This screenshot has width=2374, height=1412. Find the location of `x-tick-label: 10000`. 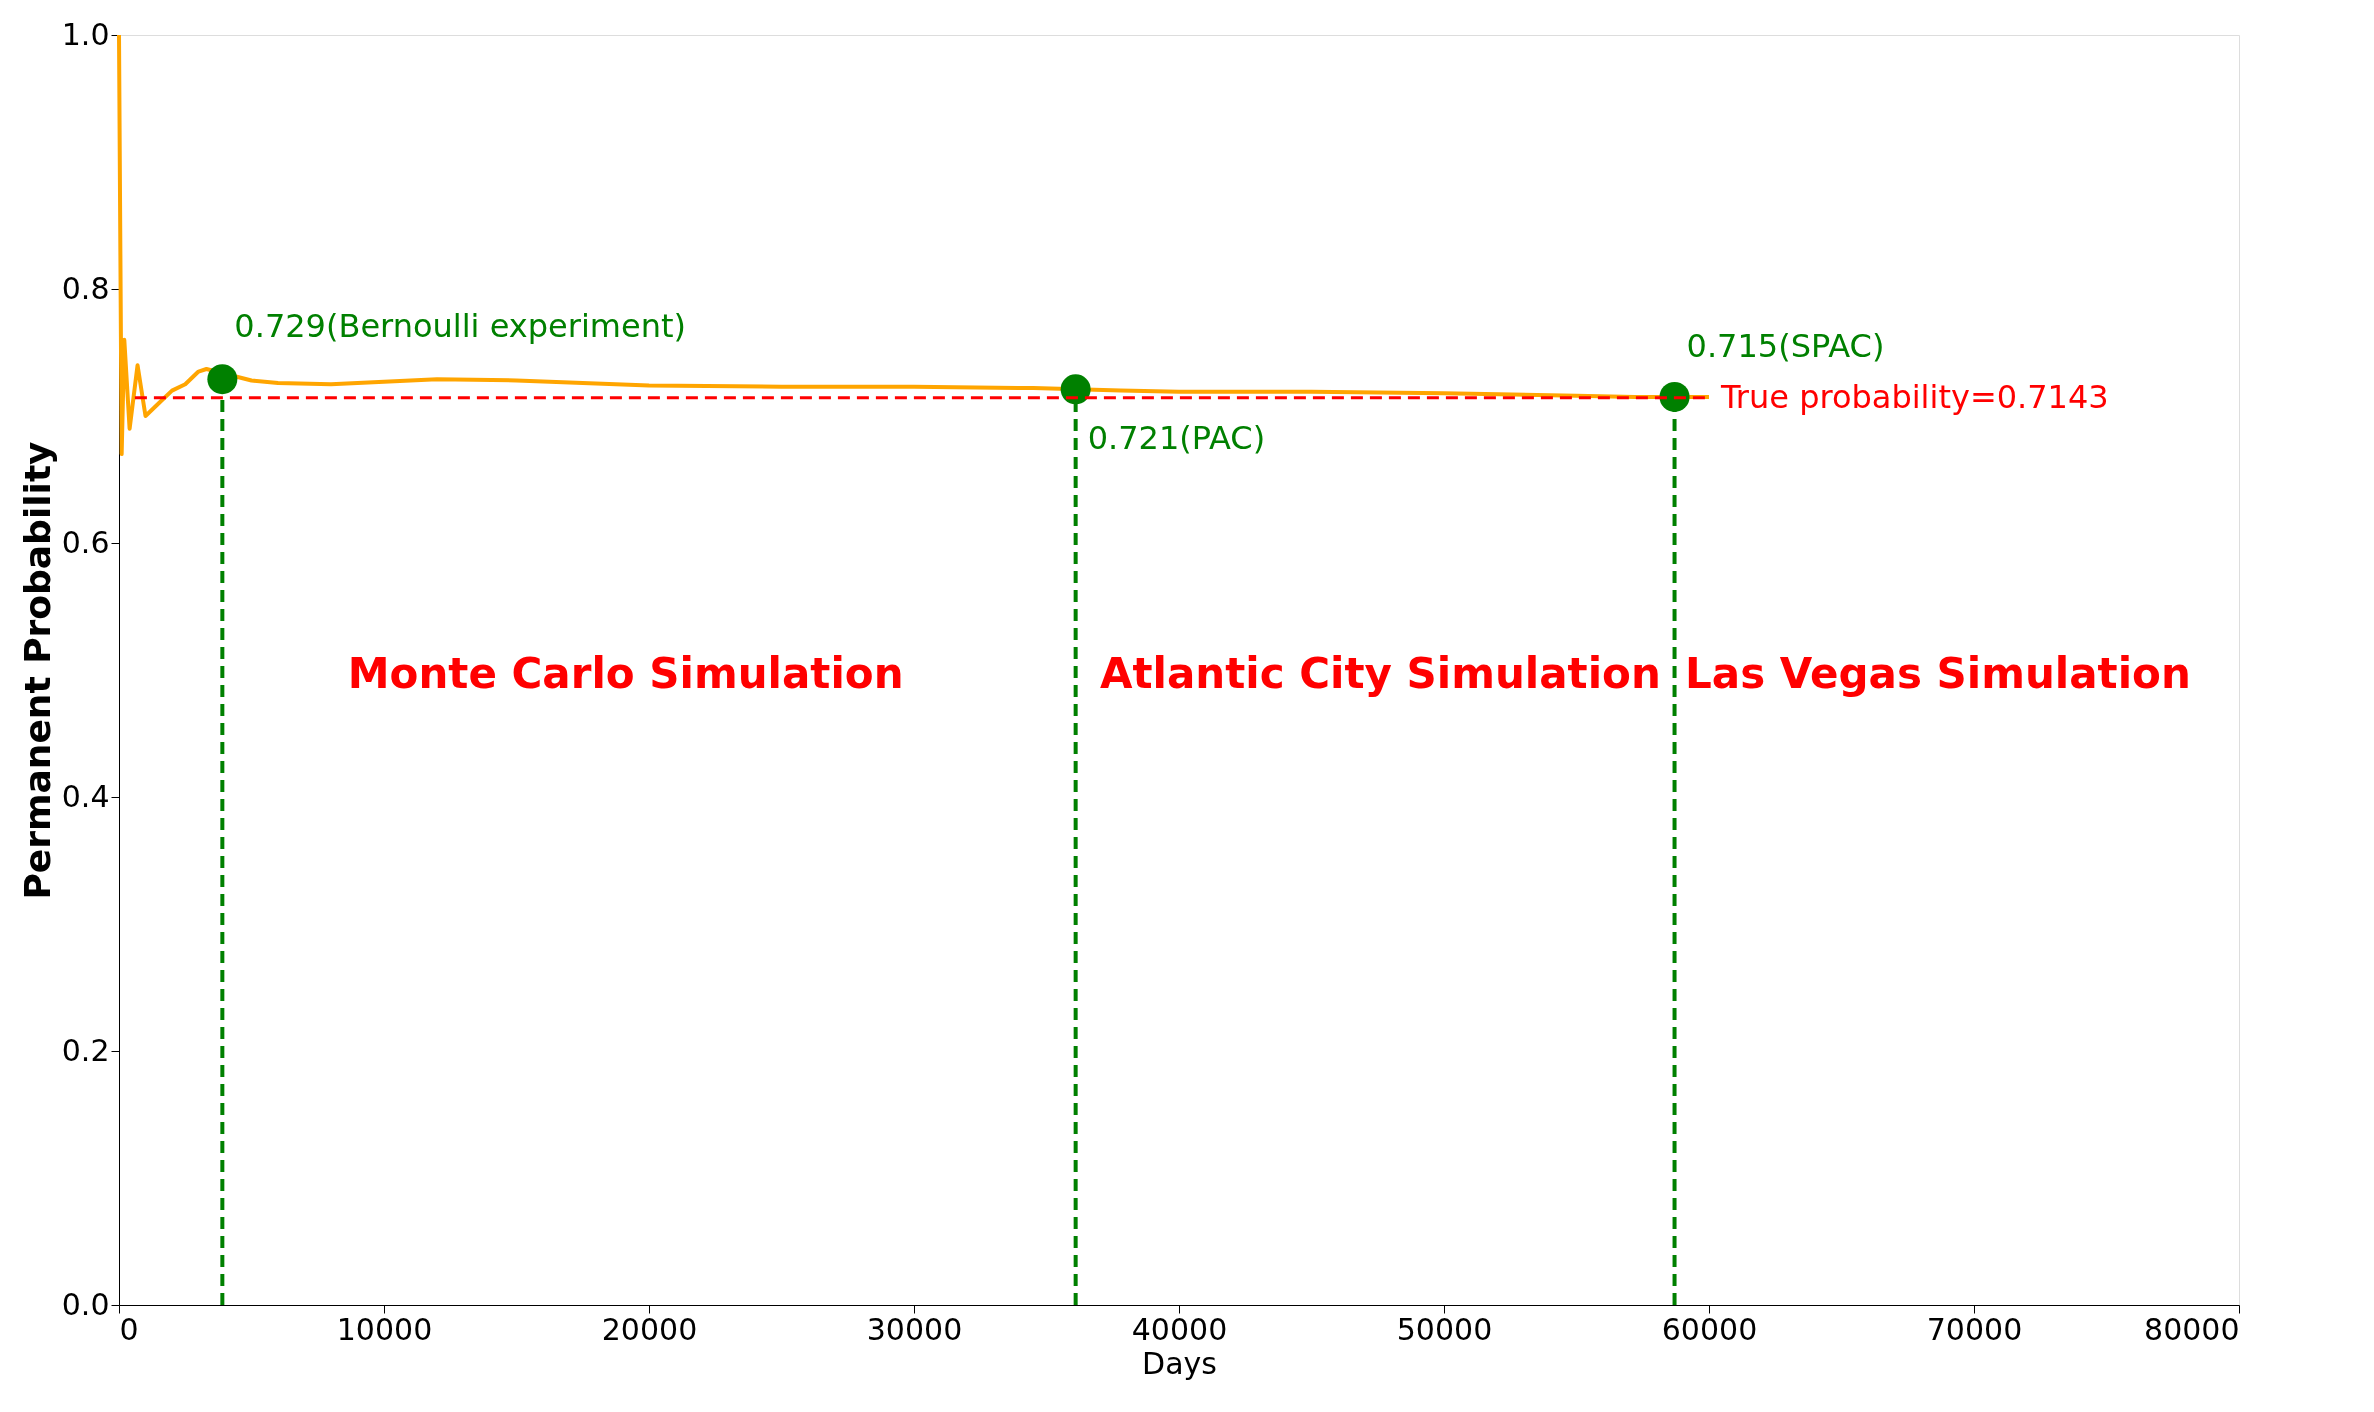

x-tick-label: 10000 is located at coordinates (384, 1329).